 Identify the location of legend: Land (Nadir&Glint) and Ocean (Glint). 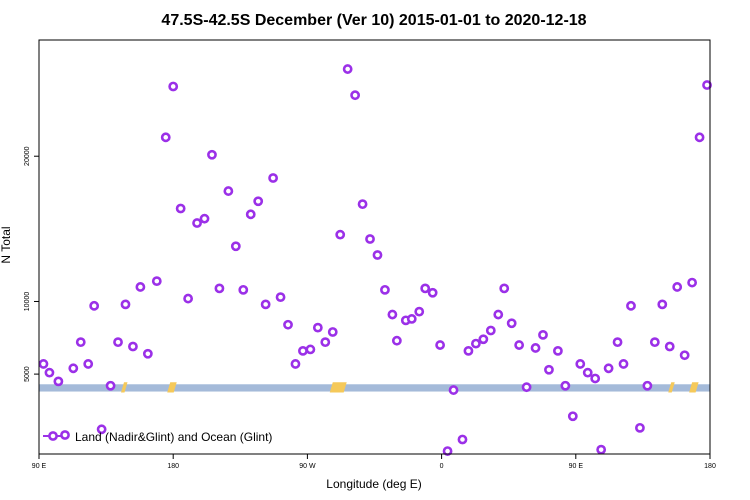
(157, 437).